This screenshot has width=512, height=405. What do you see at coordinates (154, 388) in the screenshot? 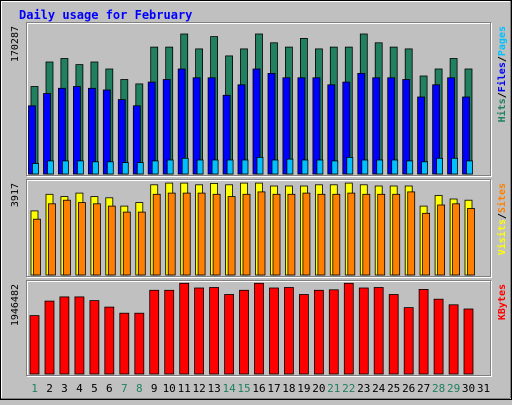
I see `x-label-day-9: 9` at bounding box center [154, 388].